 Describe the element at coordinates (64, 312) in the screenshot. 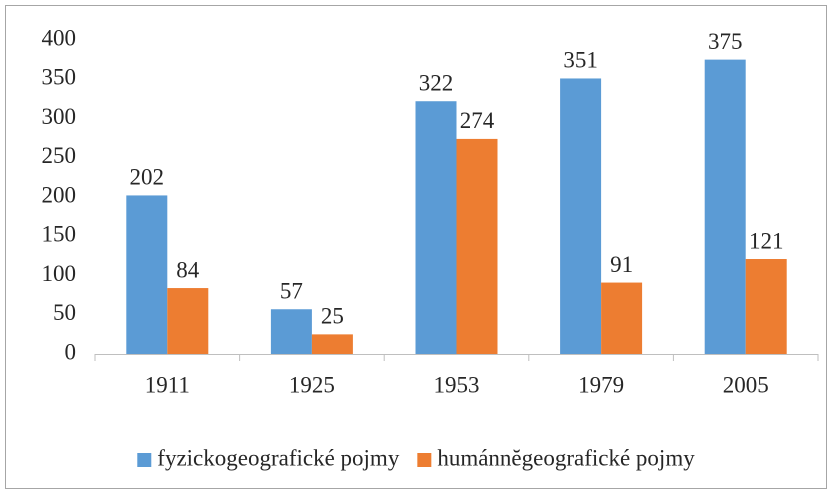

I see `y-tick-label: 50` at that location.